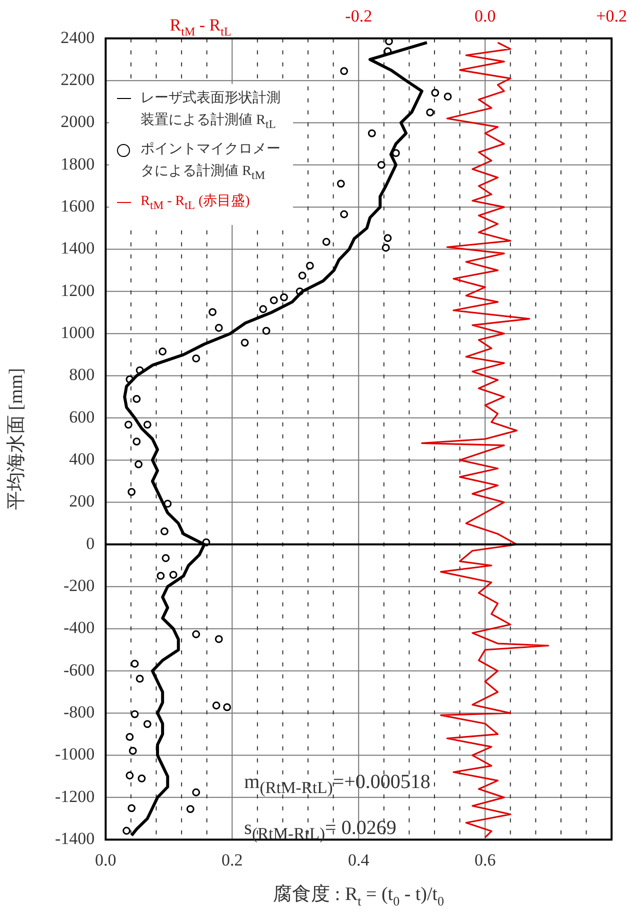 The image size is (630, 912). I want to click on y-tick-label: 800, so click(82, 374).